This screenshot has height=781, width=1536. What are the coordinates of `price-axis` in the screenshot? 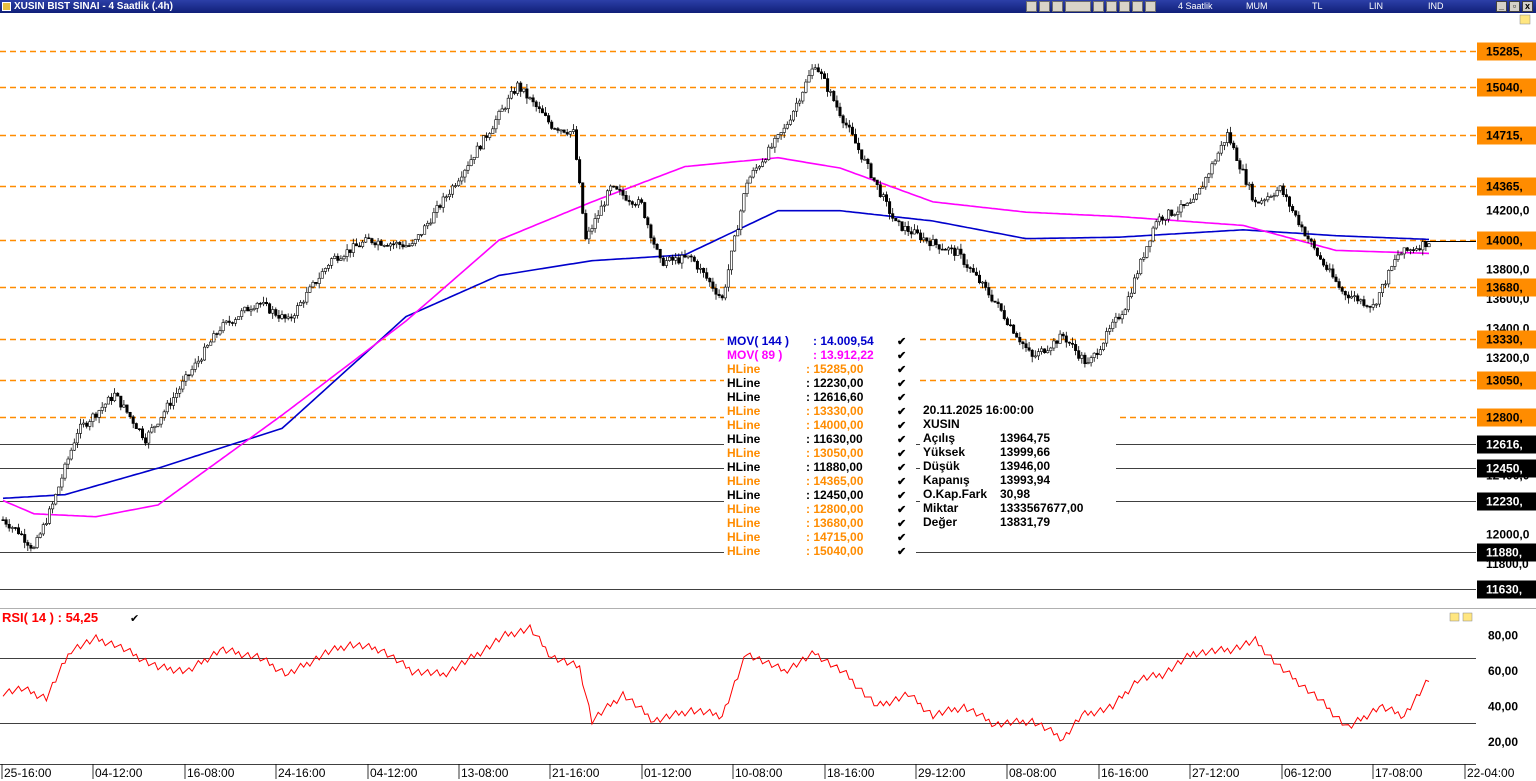 It's located at (1506, 310).